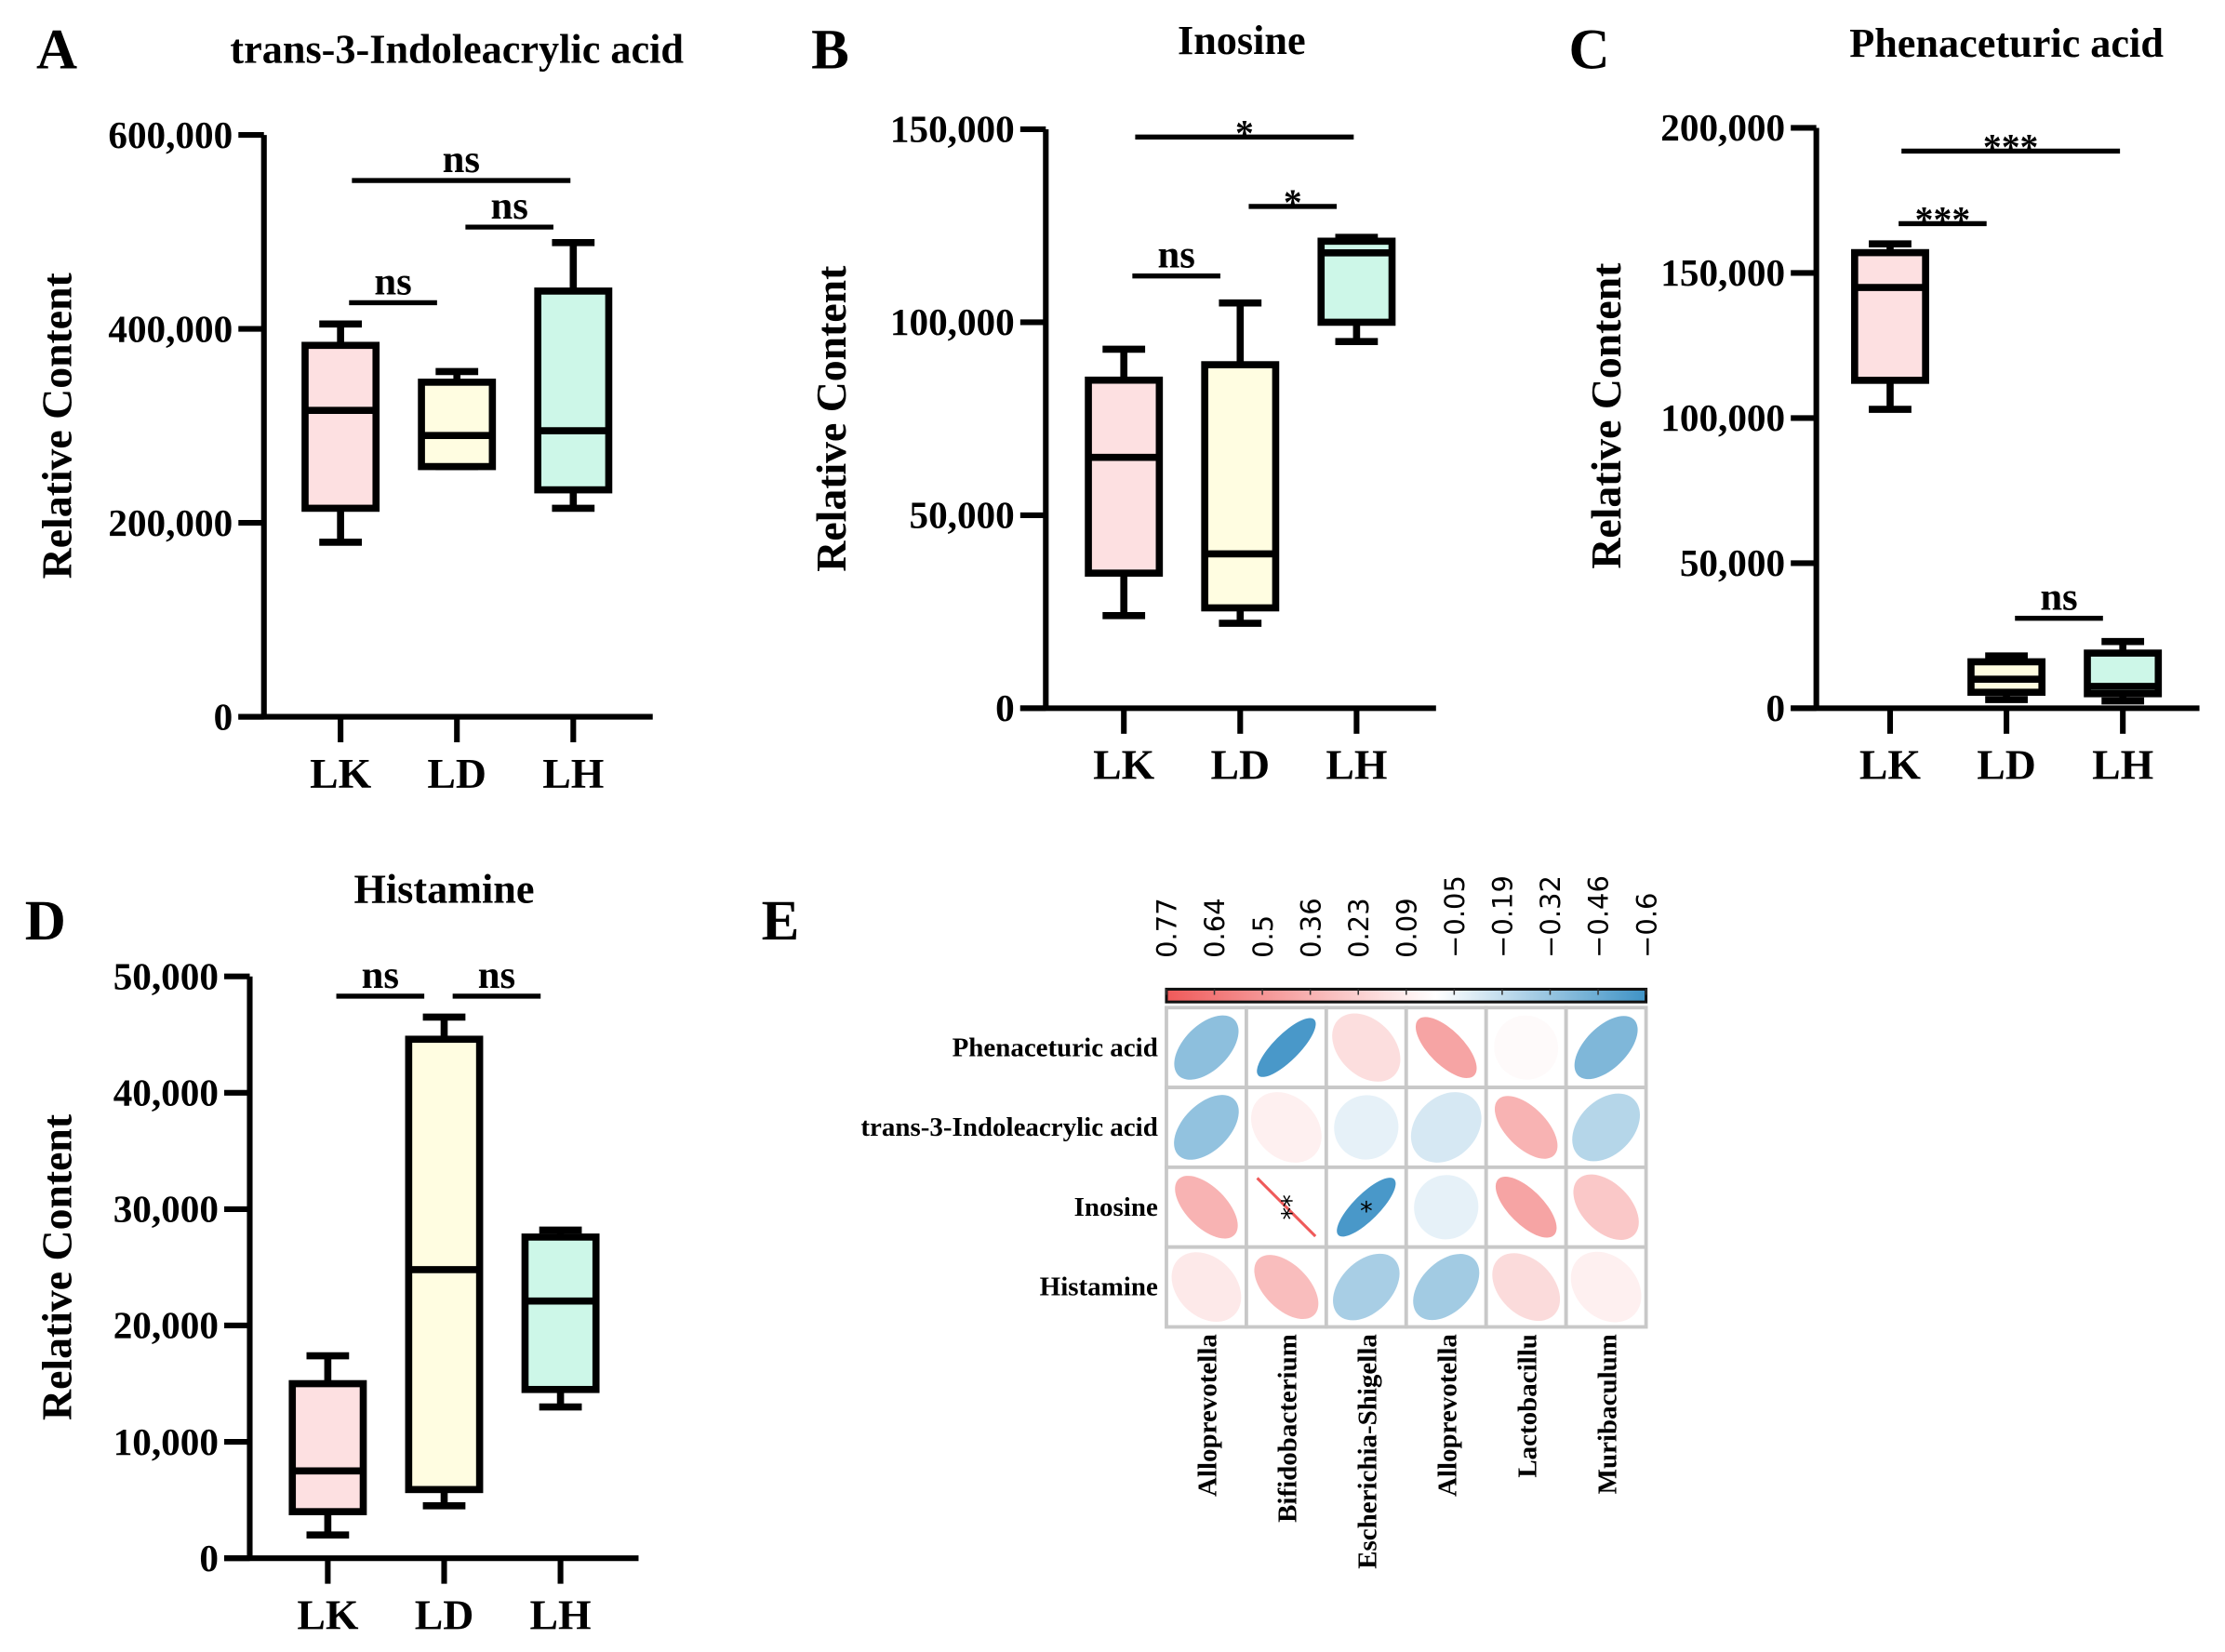 Image resolution: width=2225 pixels, height=1652 pixels. I want to click on panel-letter: B, so click(830, 50).